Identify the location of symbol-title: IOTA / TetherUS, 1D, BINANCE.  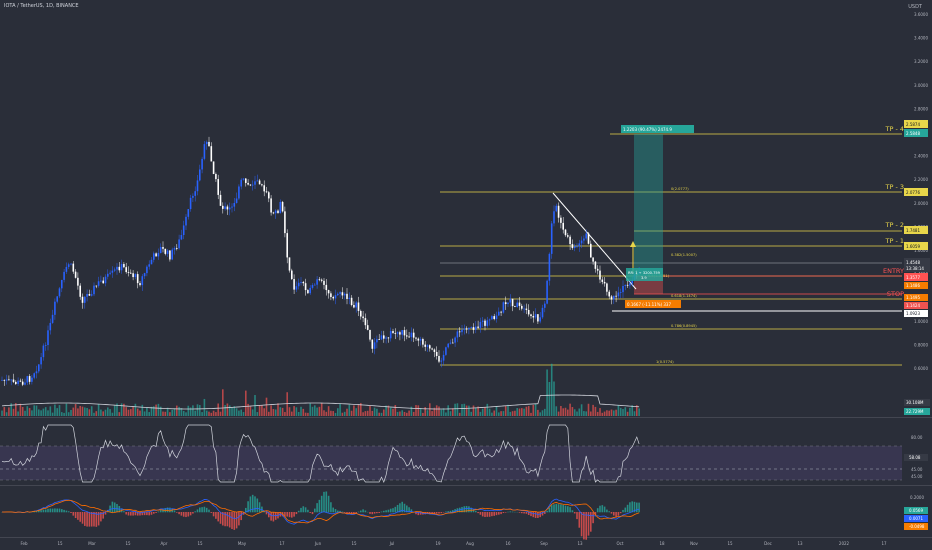
(41, 6).